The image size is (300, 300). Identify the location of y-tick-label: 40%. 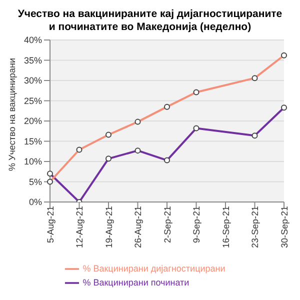
(33, 40).